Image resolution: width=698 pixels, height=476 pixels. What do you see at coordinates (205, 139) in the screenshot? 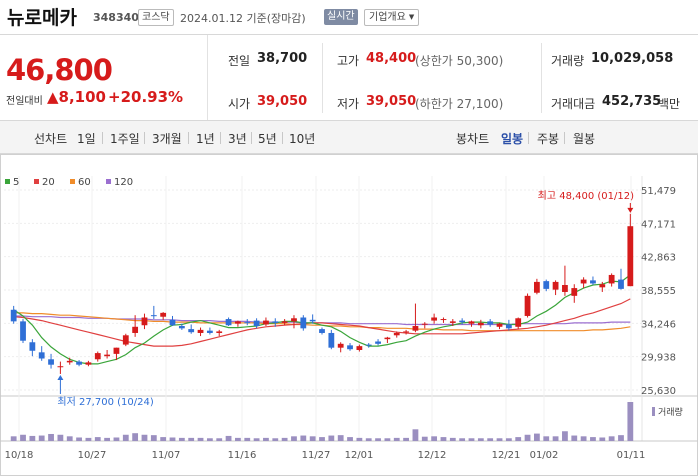
I see `period-1y: 1년` at bounding box center [205, 139].